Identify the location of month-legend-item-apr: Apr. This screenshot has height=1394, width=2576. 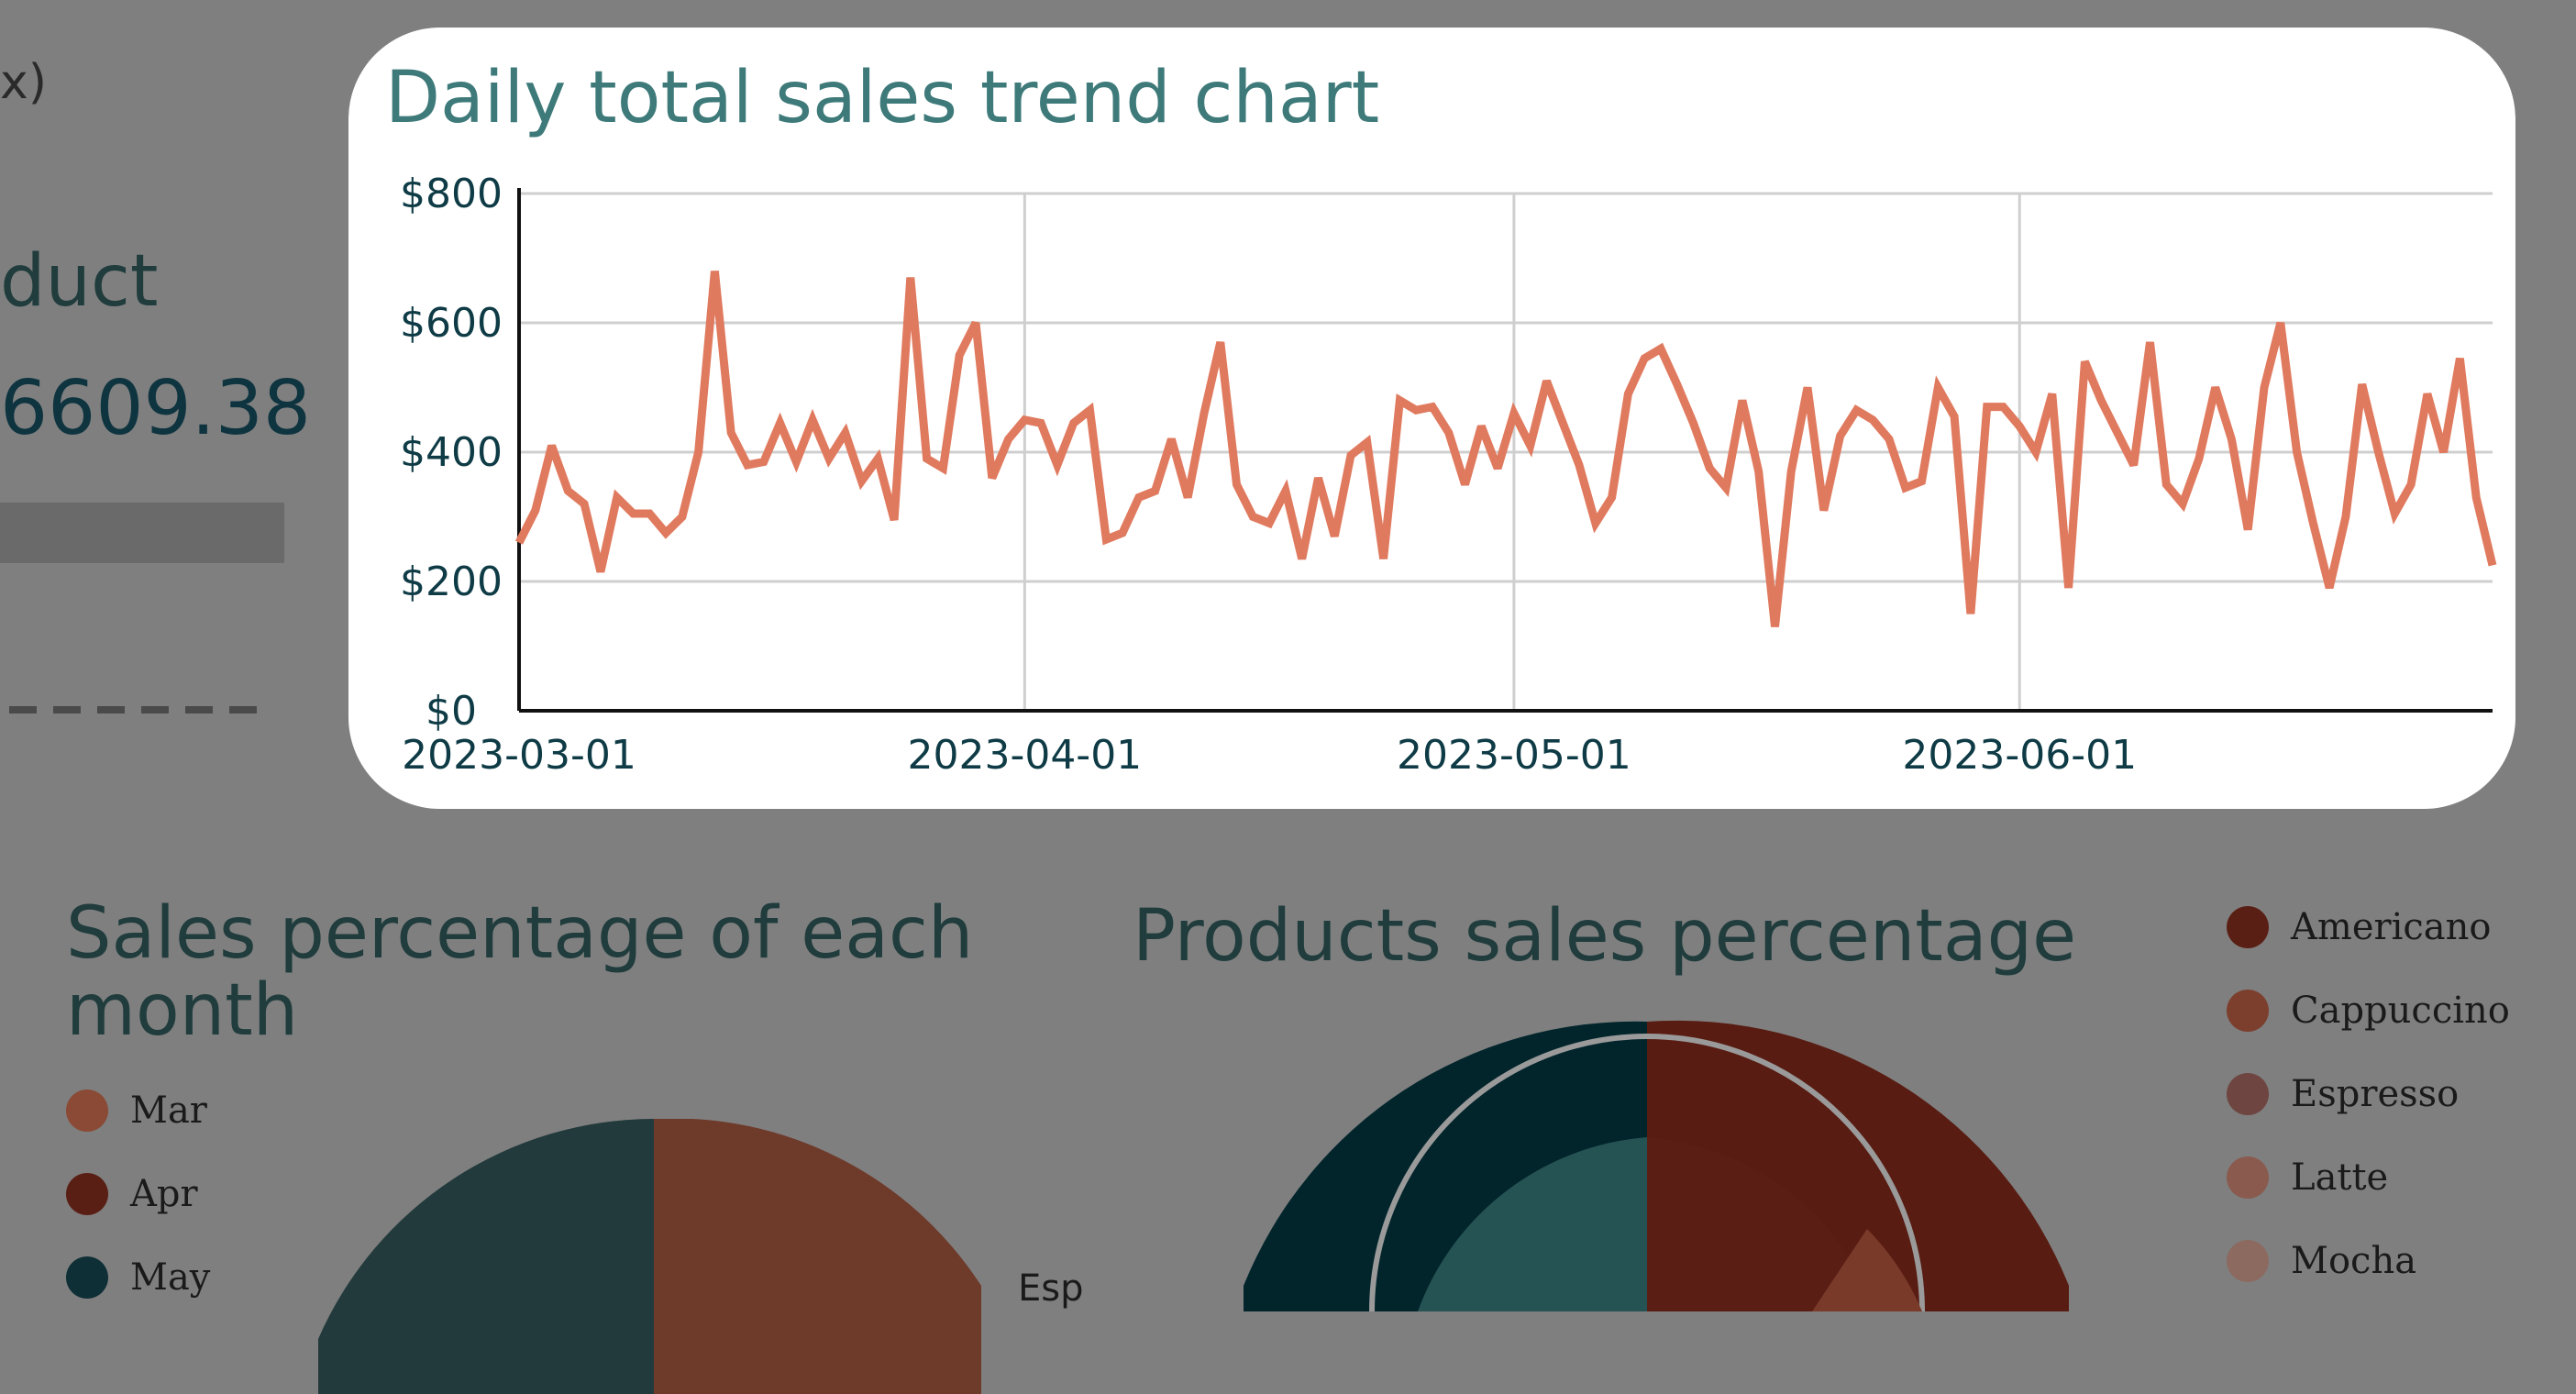
(132, 1194).